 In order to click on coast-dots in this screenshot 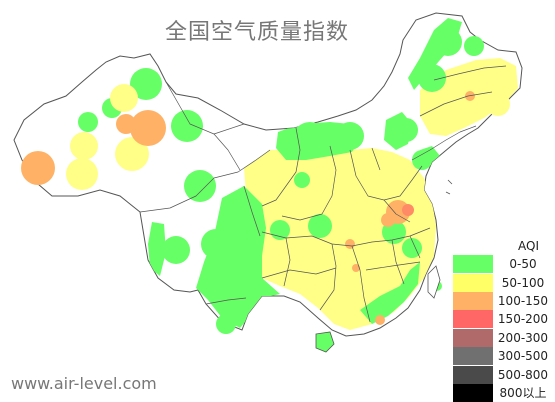, I will do `click(449, 187)`.